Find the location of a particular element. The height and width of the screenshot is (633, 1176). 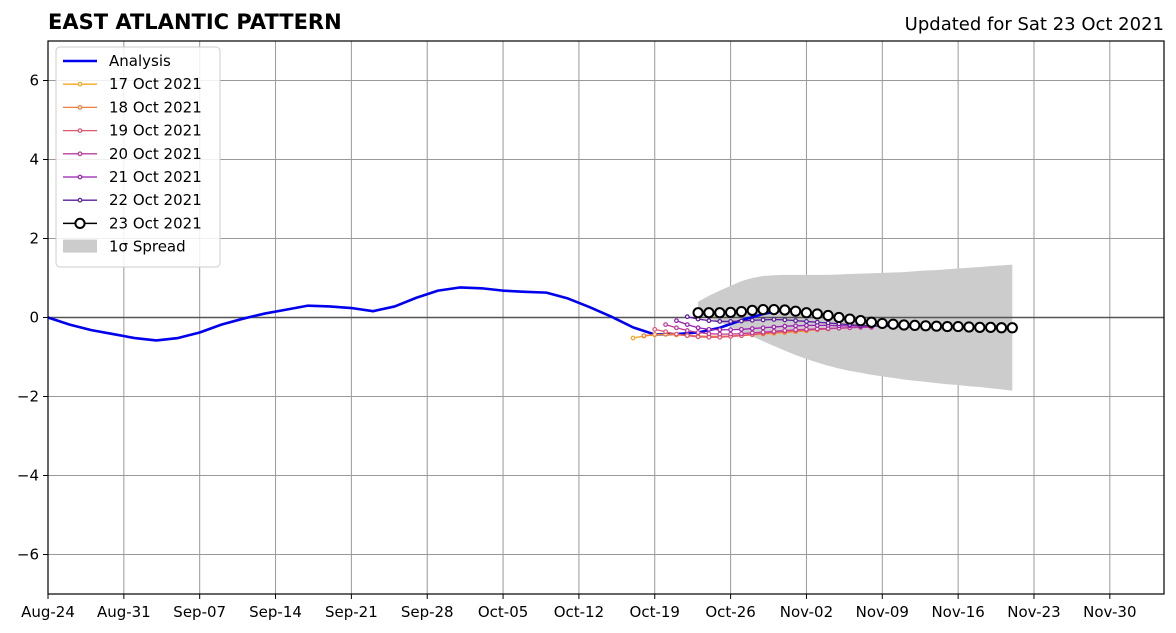

legend-label: 17 Oct 2021 is located at coordinates (155, 84).